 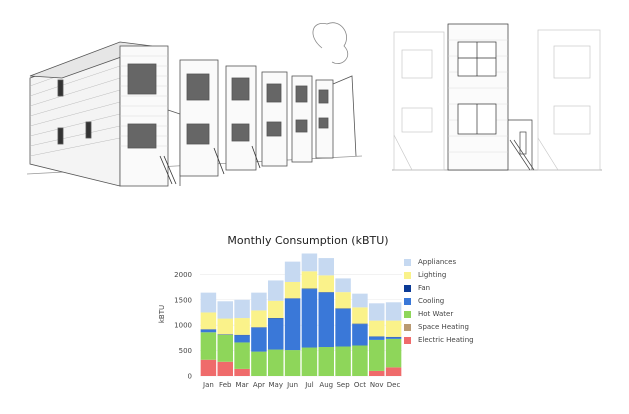 I want to click on legend-label: Fan, so click(x=424, y=288).